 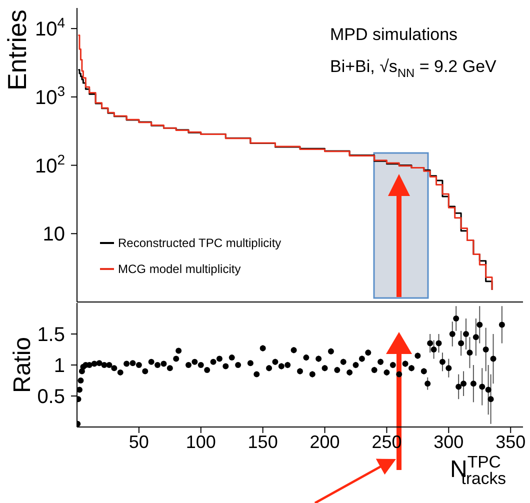 What do you see at coordinates (17, 50) in the screenshot?
I see `y-axis-title: Entries` at bounding box center [17, 50].